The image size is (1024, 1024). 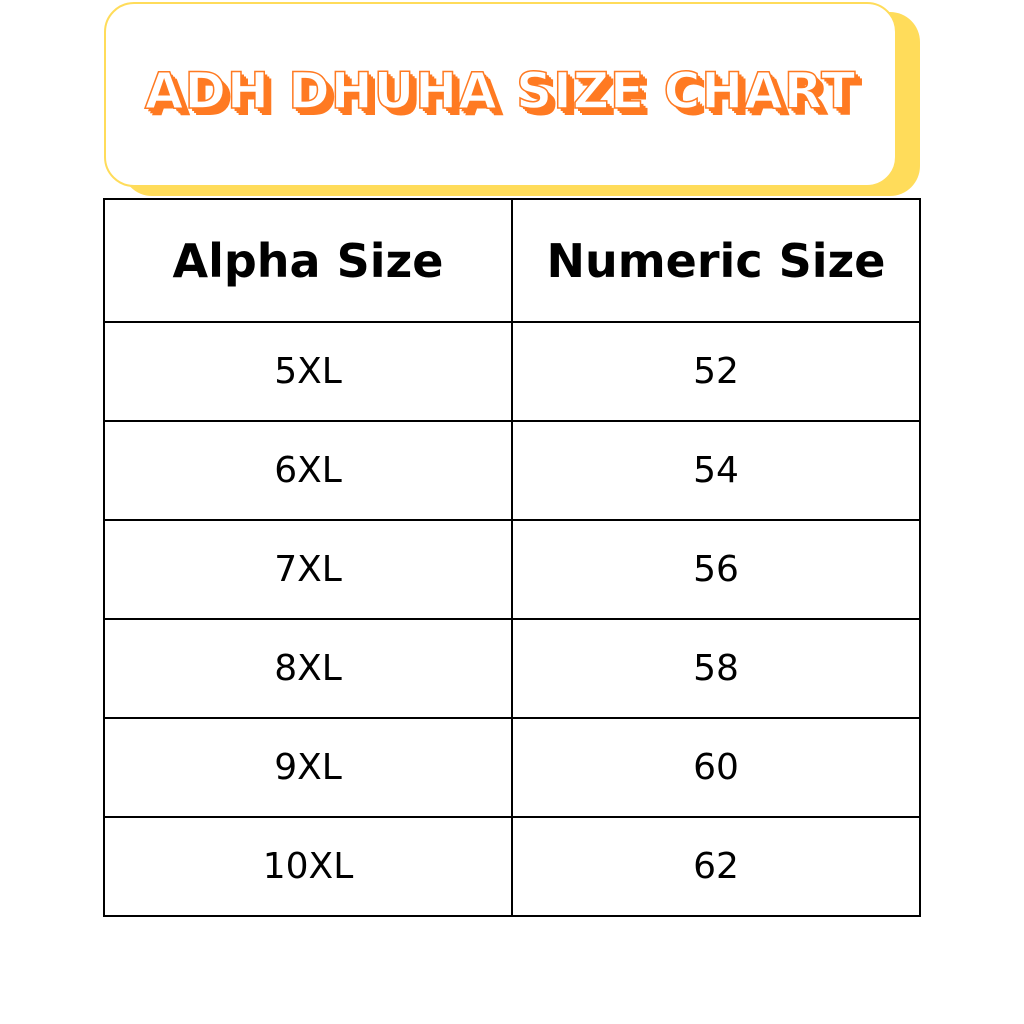 I want to click on alpha-size-cell: 9XL, so click(x=308, y=767).